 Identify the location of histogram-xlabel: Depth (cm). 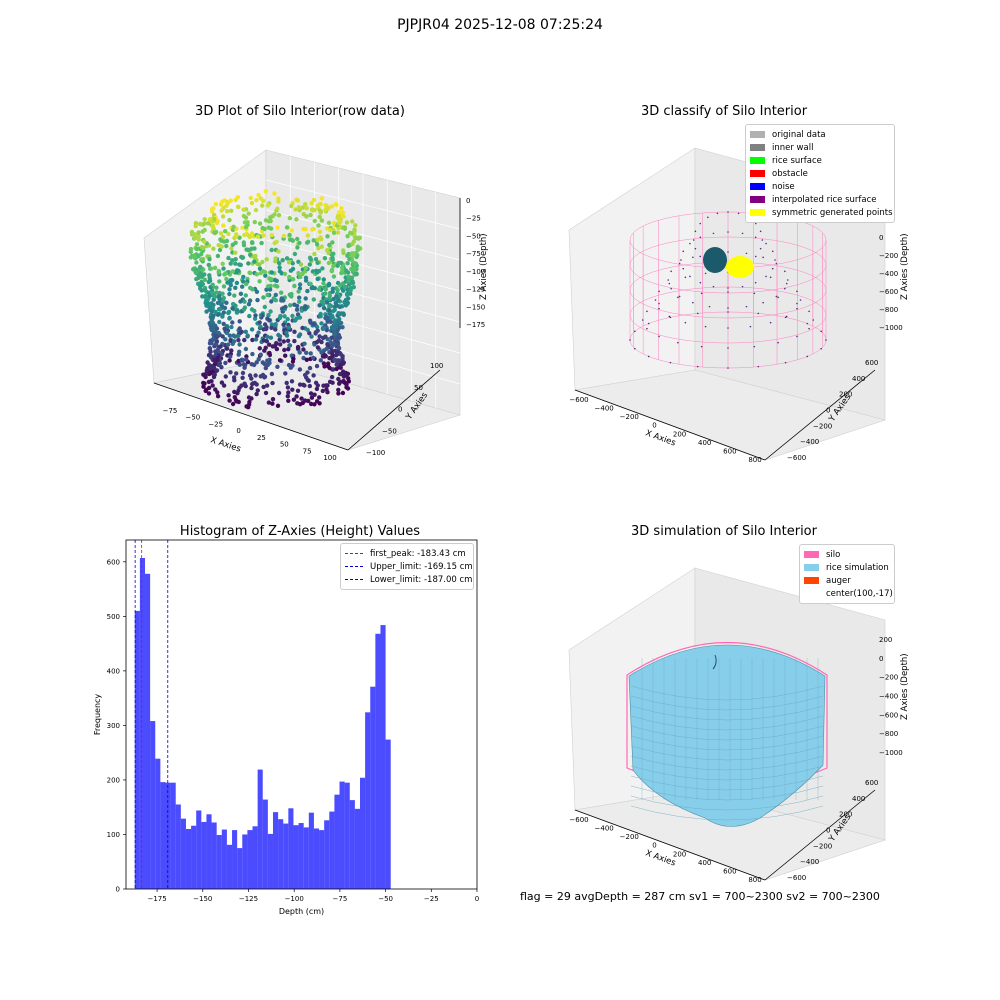
(301, 911).